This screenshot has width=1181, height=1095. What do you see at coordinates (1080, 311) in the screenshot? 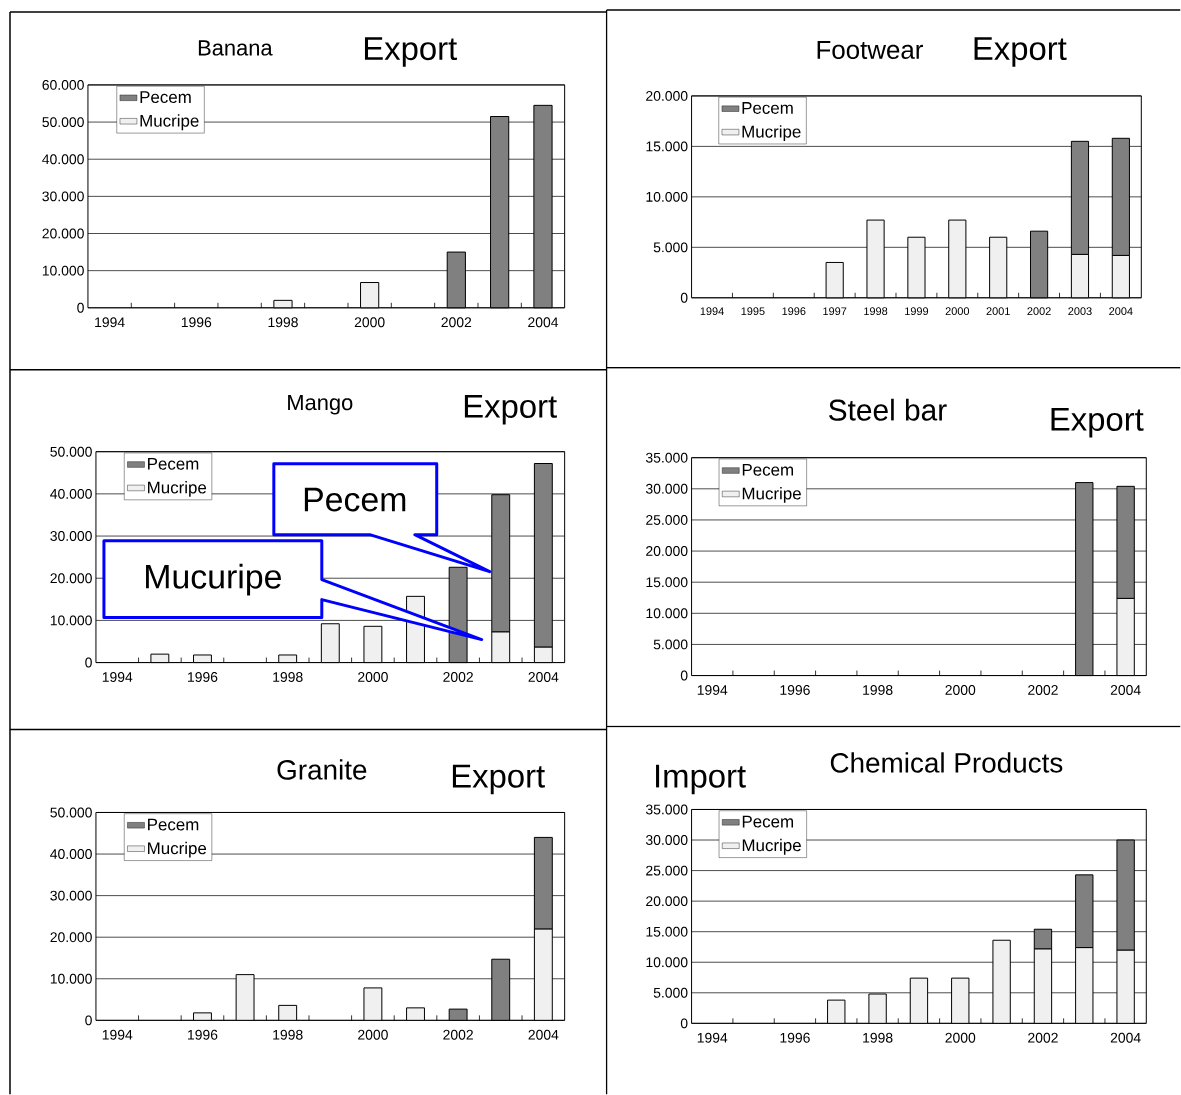
I see `x-tick-label: 2003` at bounding box center [1080, 311].